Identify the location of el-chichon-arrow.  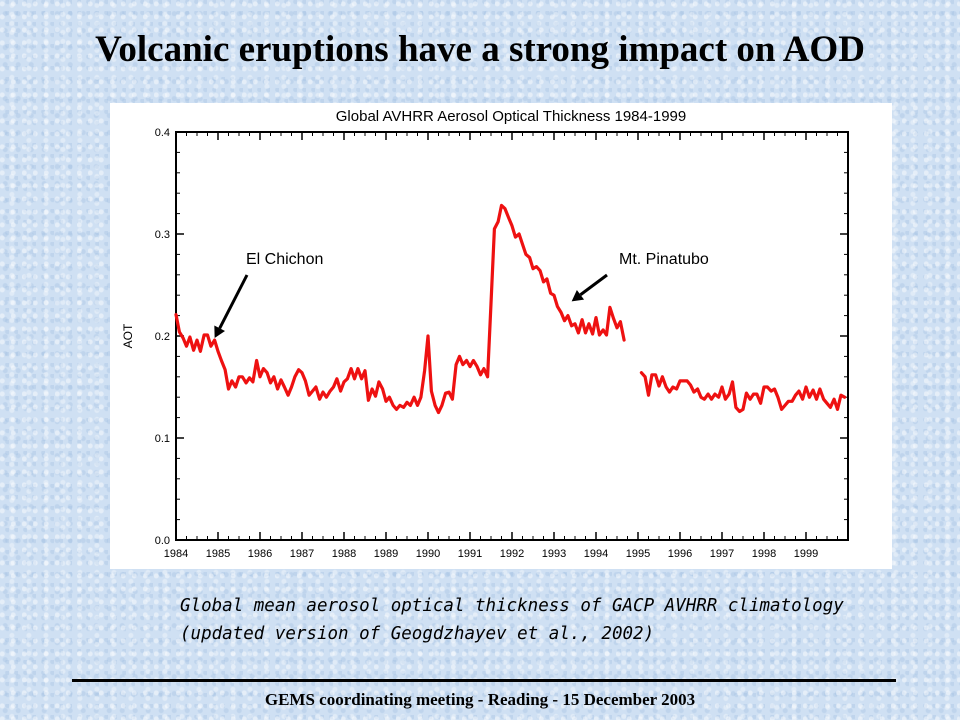
(233, 301).